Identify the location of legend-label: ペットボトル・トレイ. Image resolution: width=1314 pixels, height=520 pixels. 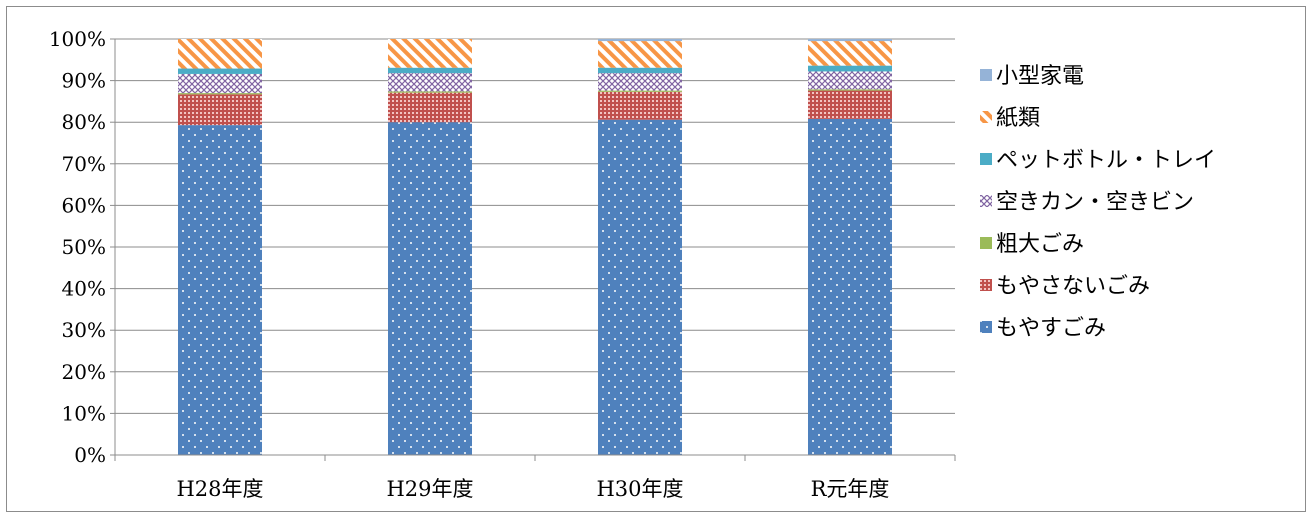
(1106, 160).